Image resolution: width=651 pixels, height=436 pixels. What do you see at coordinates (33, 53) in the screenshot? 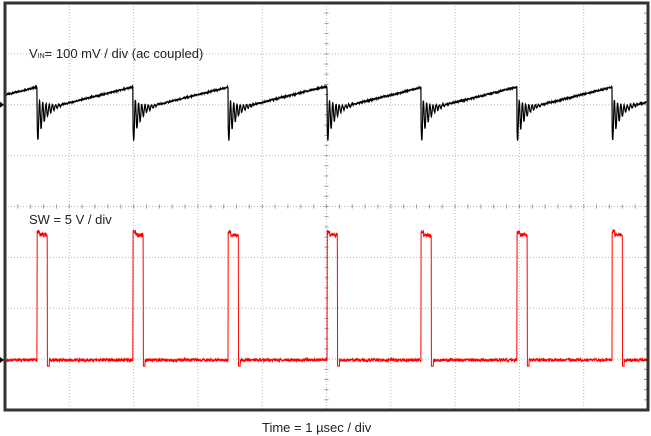
I see `vin-label-main: V` at bounding box center [33, 53].